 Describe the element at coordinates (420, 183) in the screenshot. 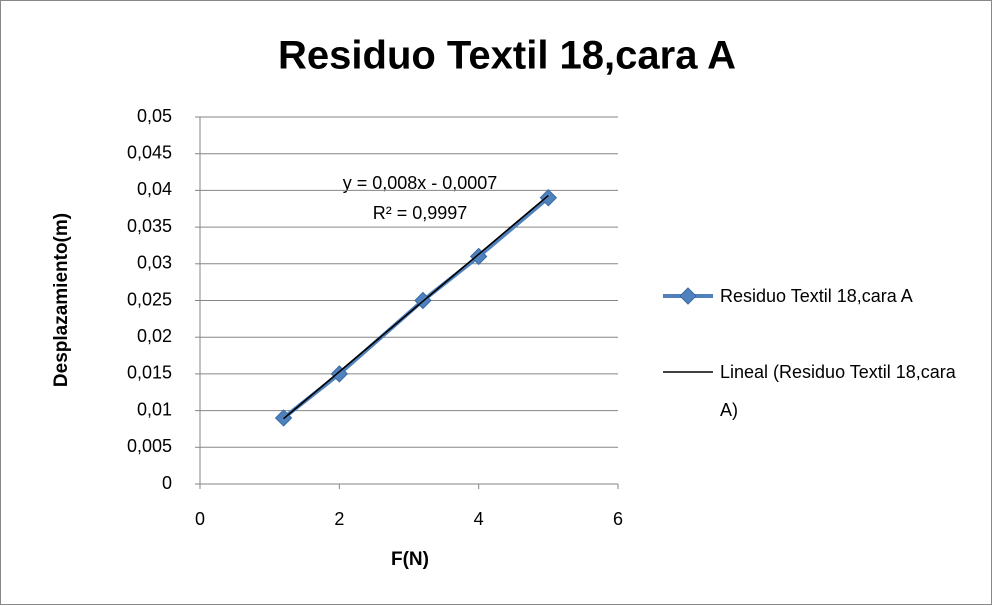

I see `trendline-equation: y = 0,008x - 0,0007` at that location.